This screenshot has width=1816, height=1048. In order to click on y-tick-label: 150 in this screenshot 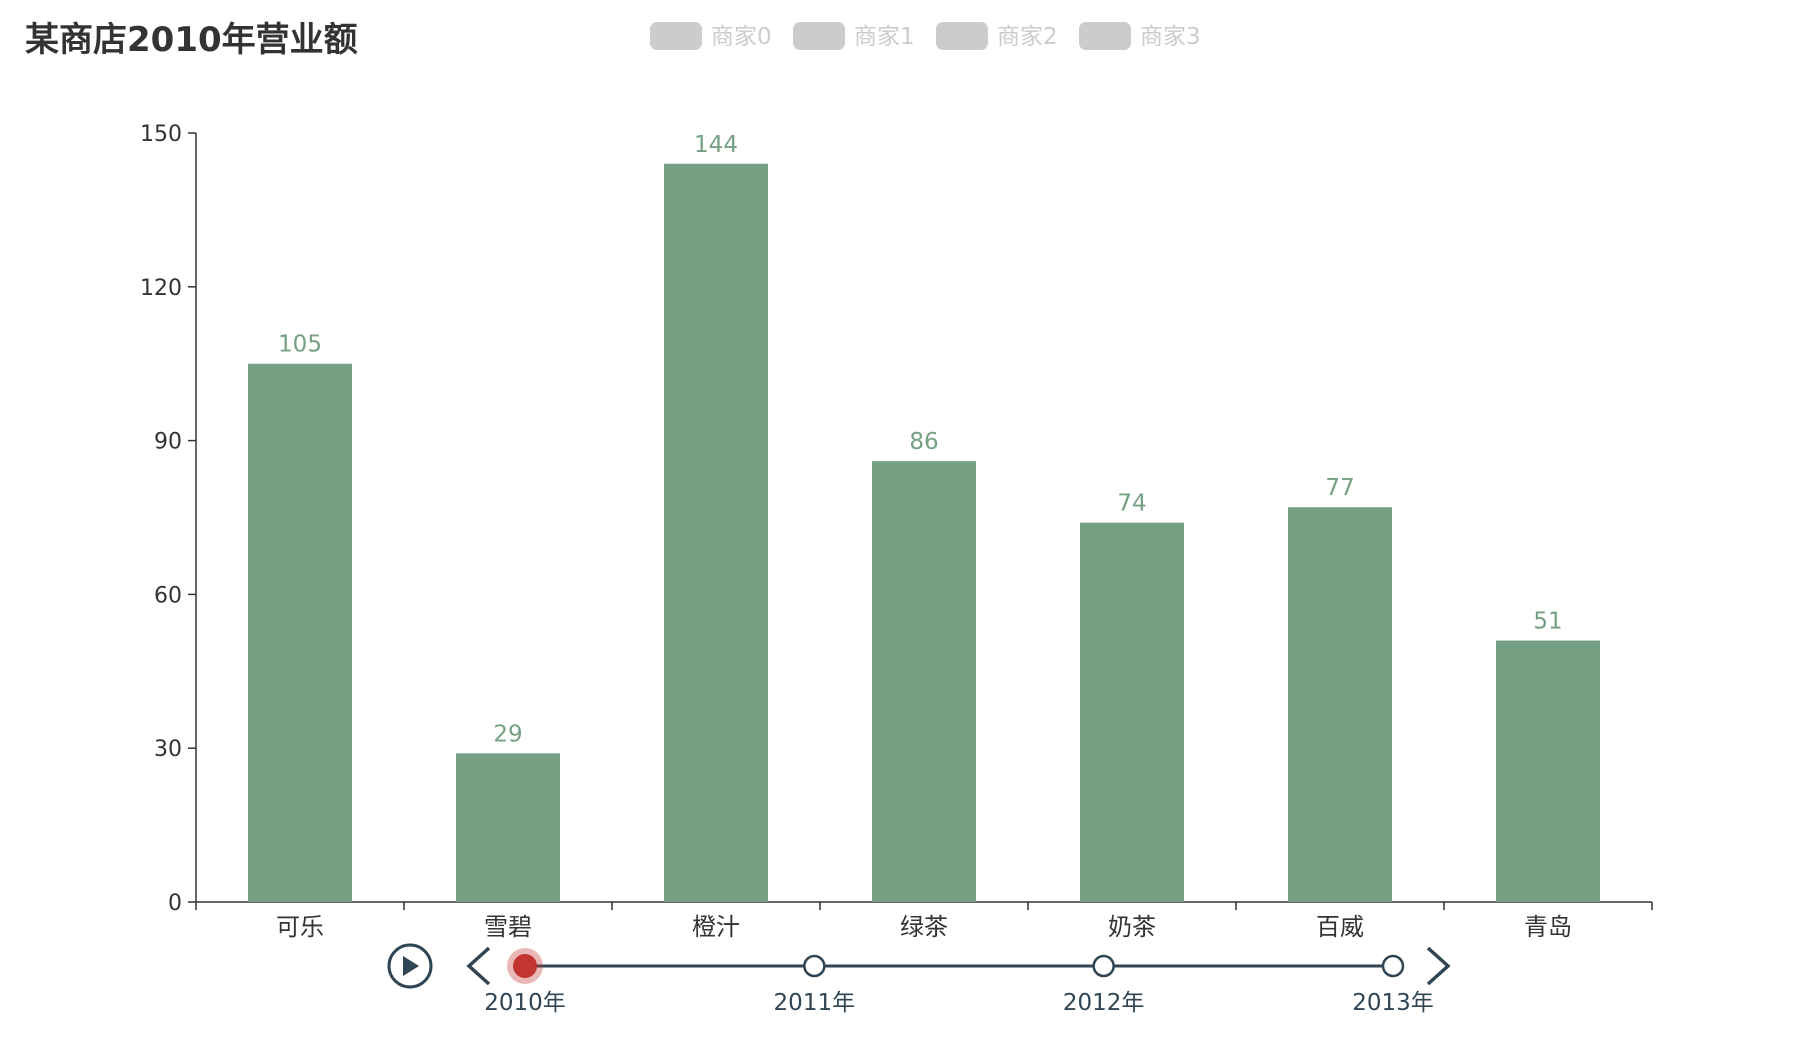, I will do `click(161, 134)`.